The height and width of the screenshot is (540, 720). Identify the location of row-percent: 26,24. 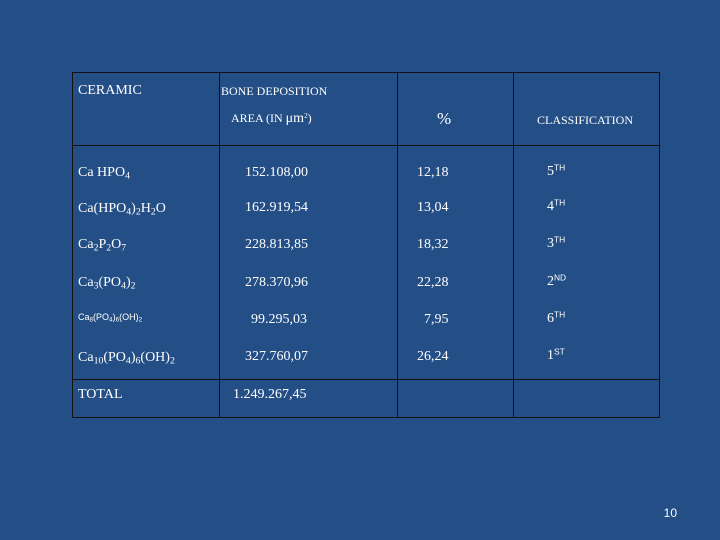
(433, 356).